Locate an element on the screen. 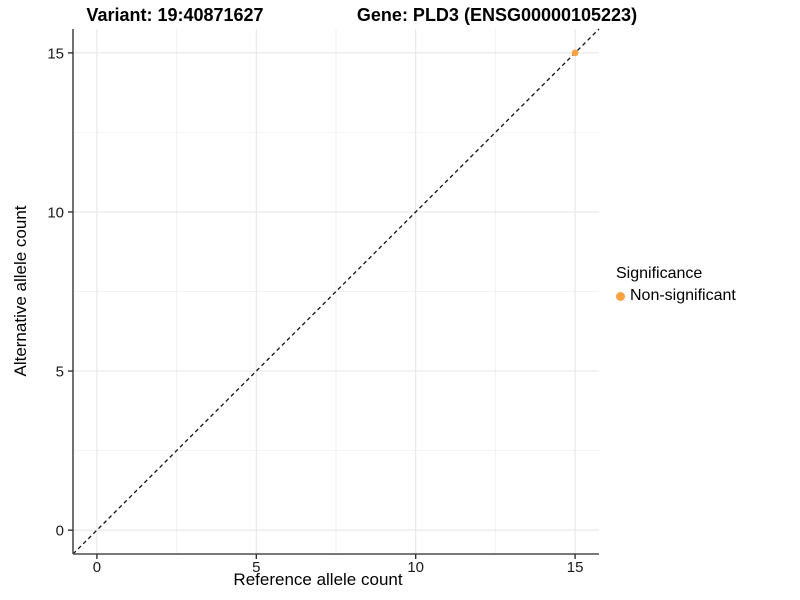 The width and height of the screenshot is (800, 600). y-tick-label: 15 is located at coordinates (55, 53).